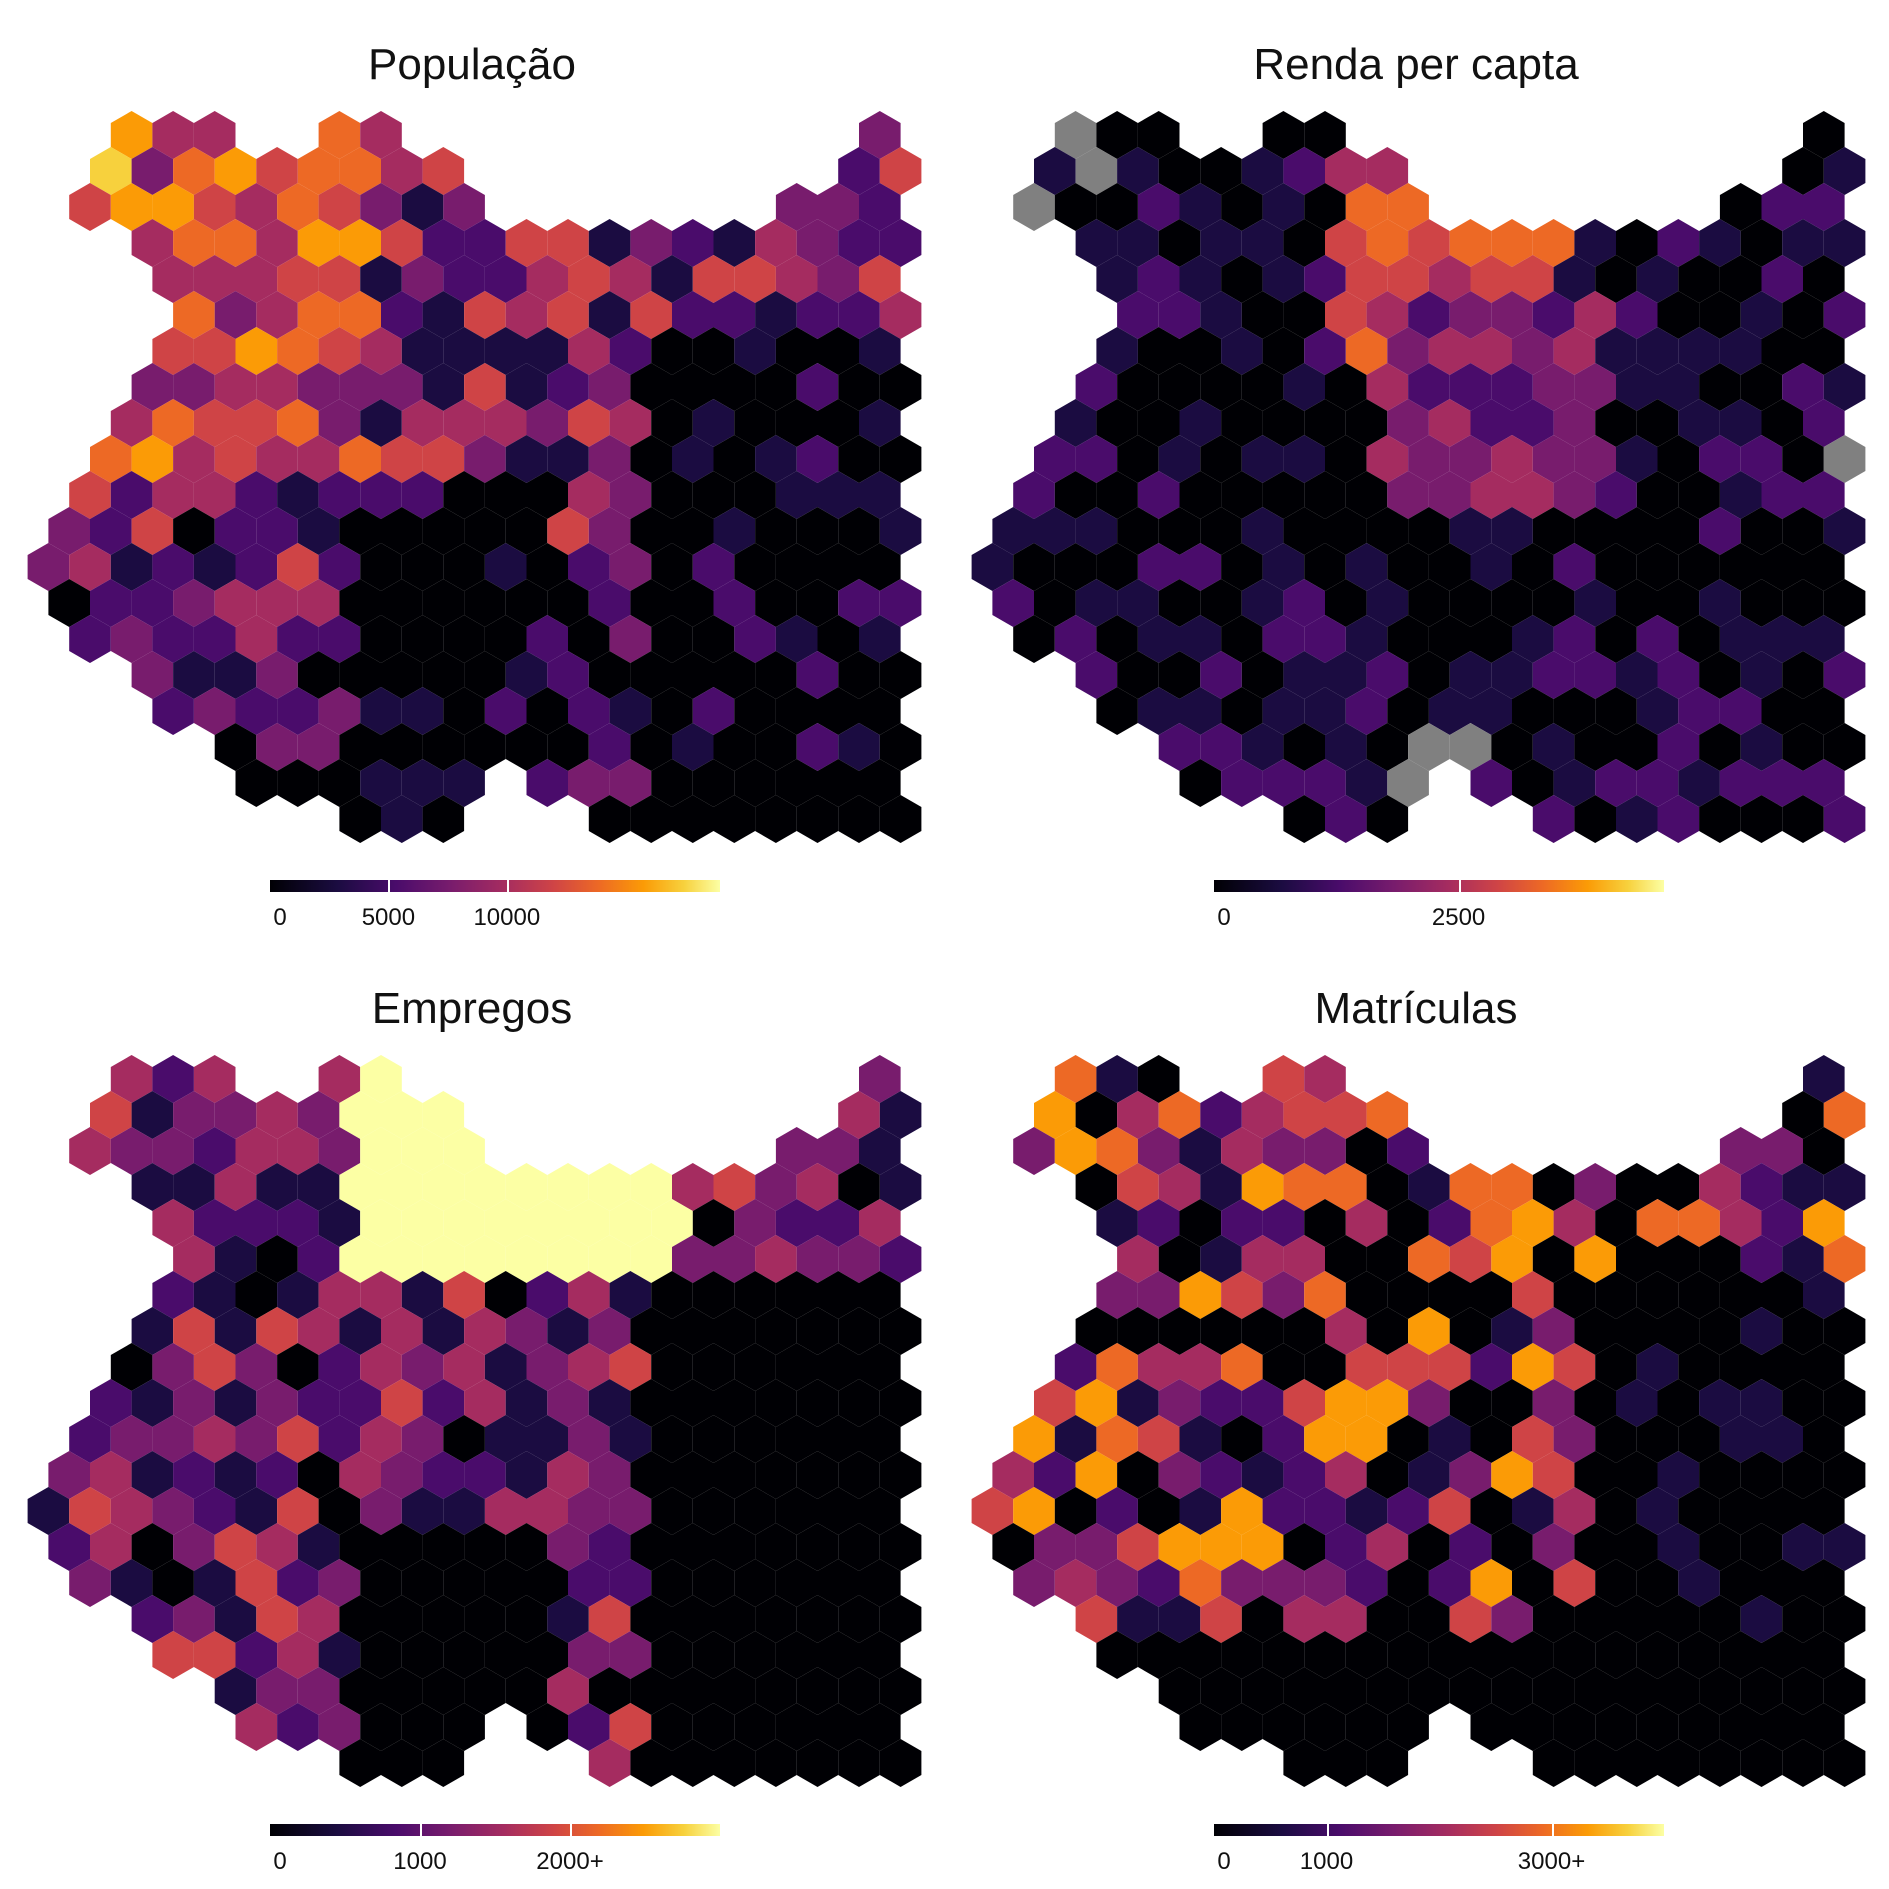 The image size is (1889, 1889). What do you see at coordinates (495, 886) in the screenshot?
I see `legend-colorbar` at bounding box center [495, 886].